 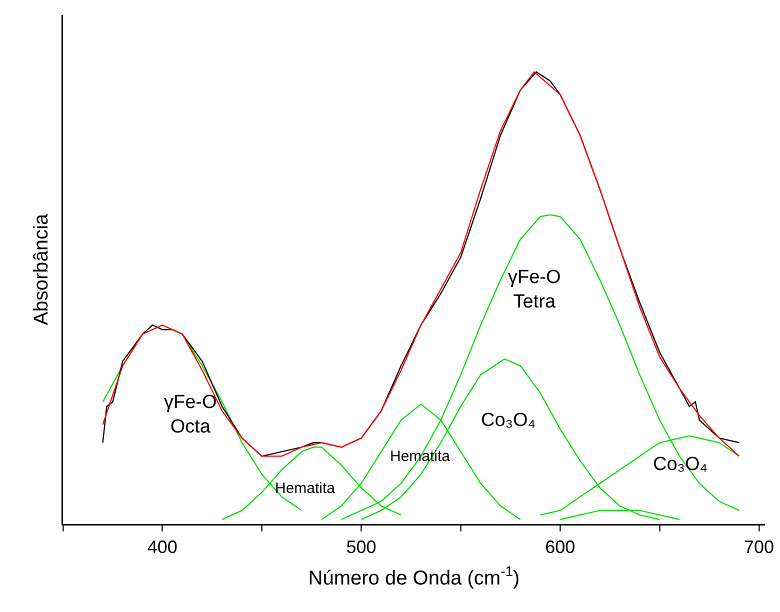 I want to click on annotation: γFe-O Tetra, so click(x=534, y=290).